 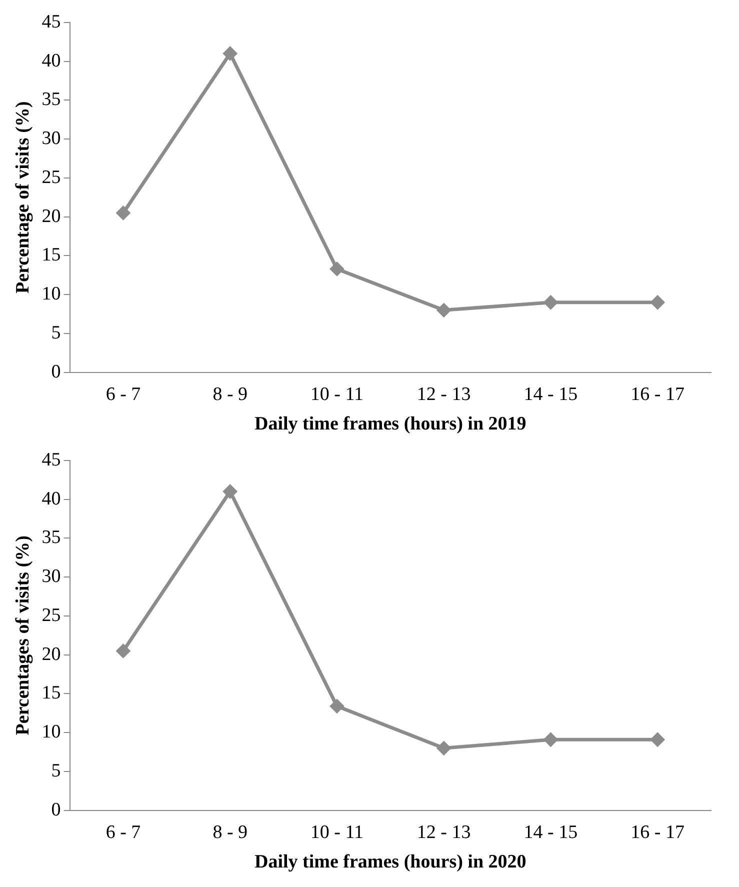 What do you see at coordinates (23, 636) in the screenshot?
I see `y-axis-title: Percentages of visits (%)` at bounding box center [23, 636].